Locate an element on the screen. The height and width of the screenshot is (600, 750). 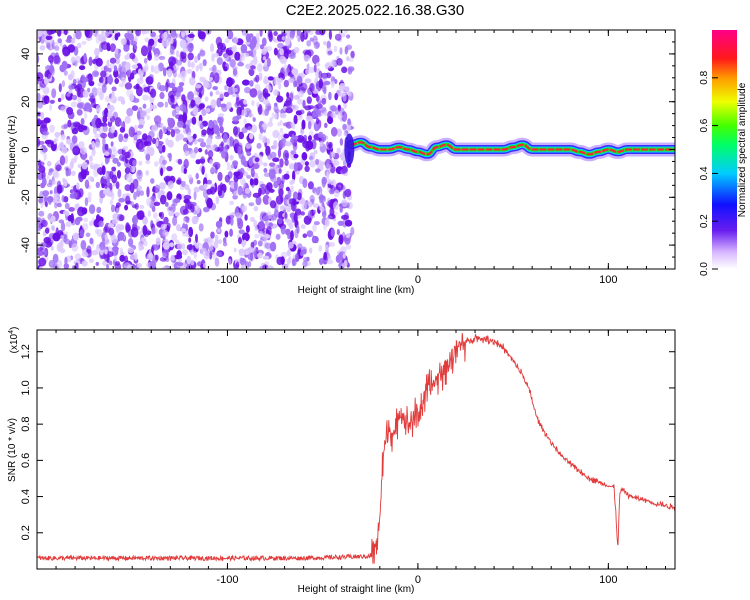
frequency-ridge is located at coordinates (509, 149).